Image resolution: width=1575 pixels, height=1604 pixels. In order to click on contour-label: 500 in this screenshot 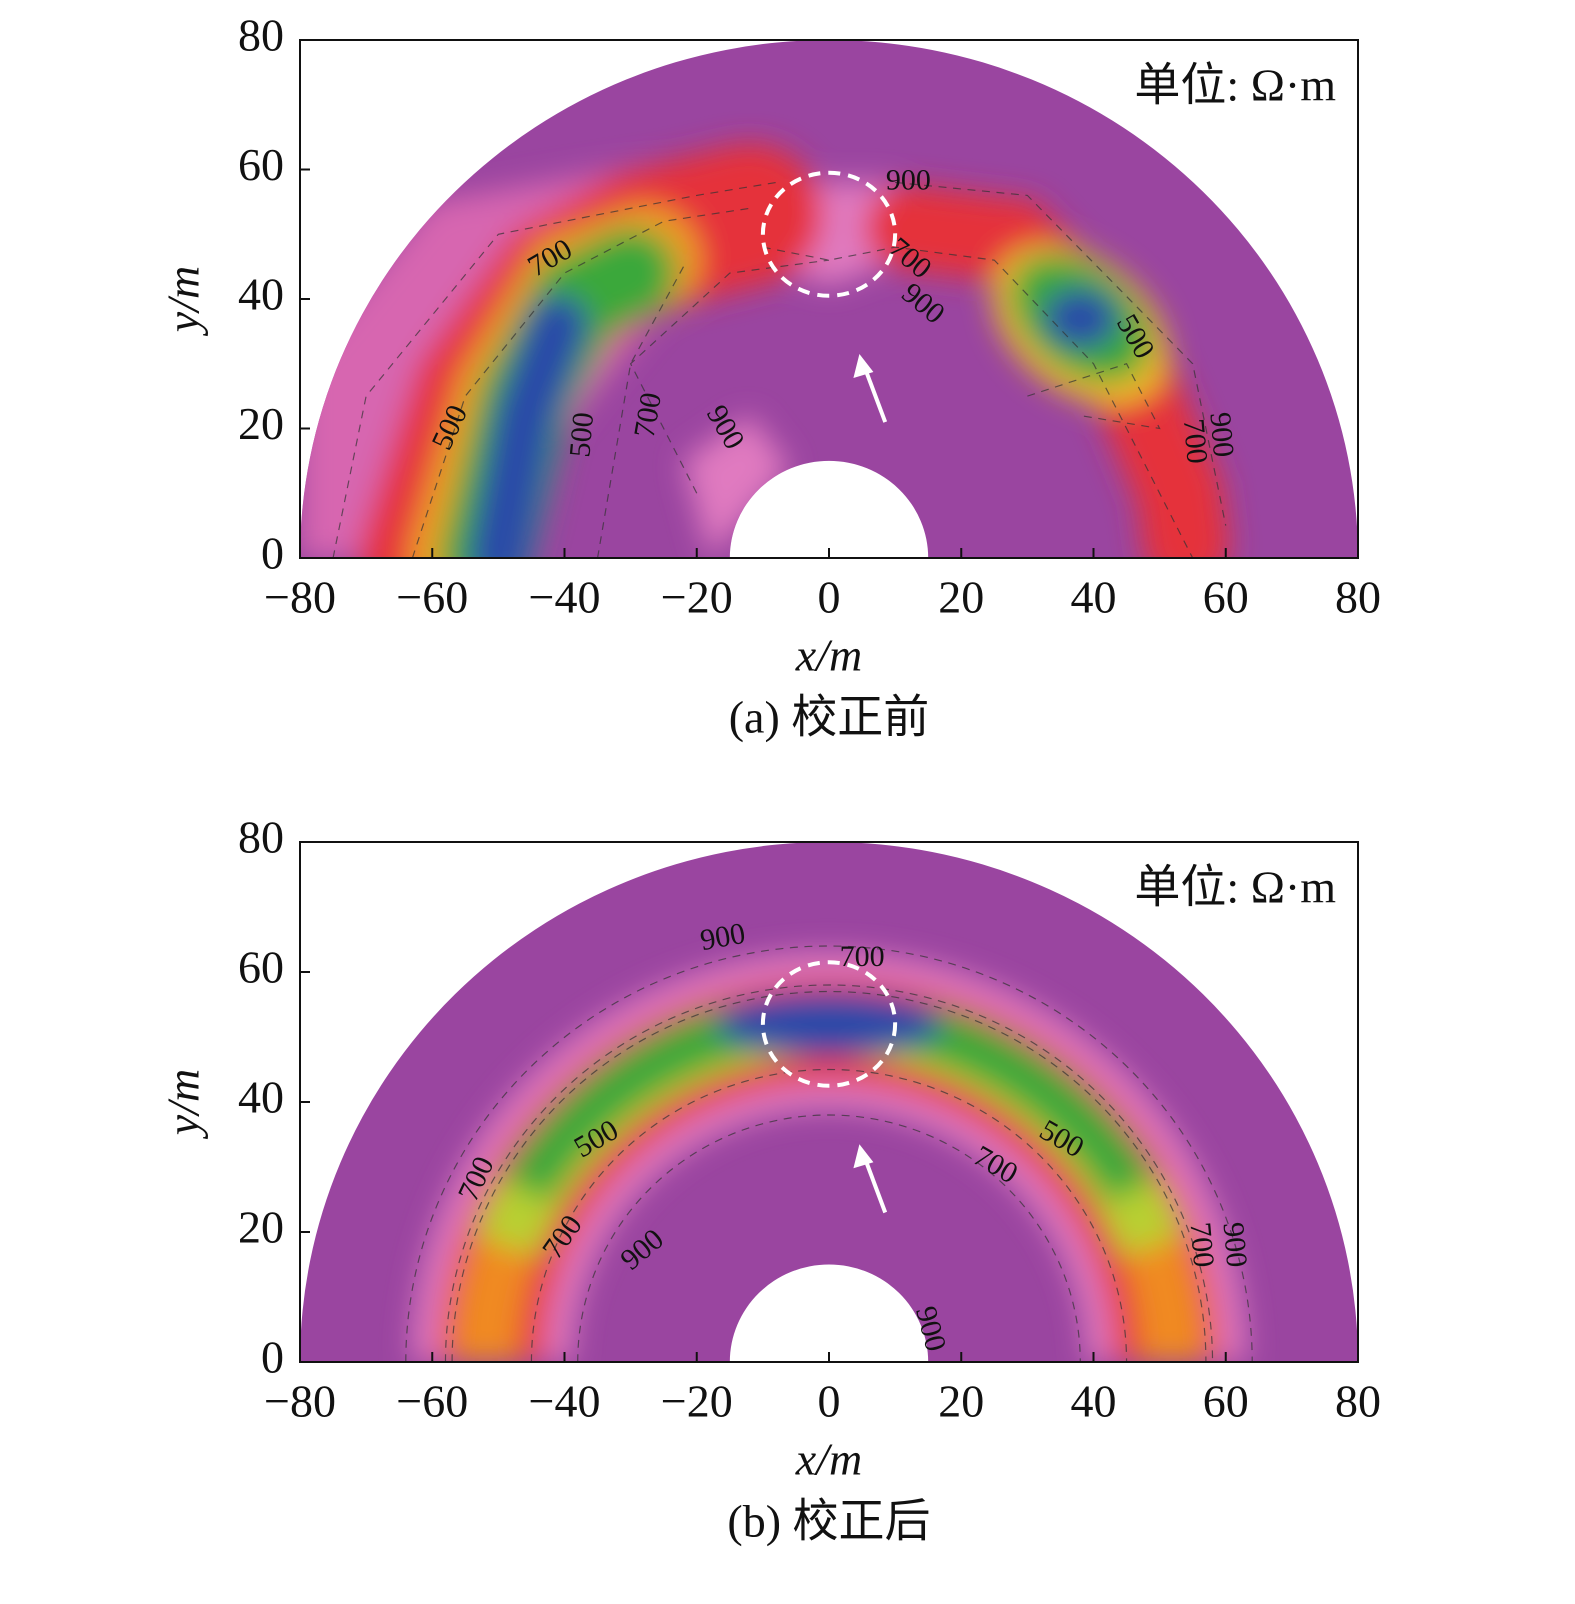, I will do `click(581, 435)`.